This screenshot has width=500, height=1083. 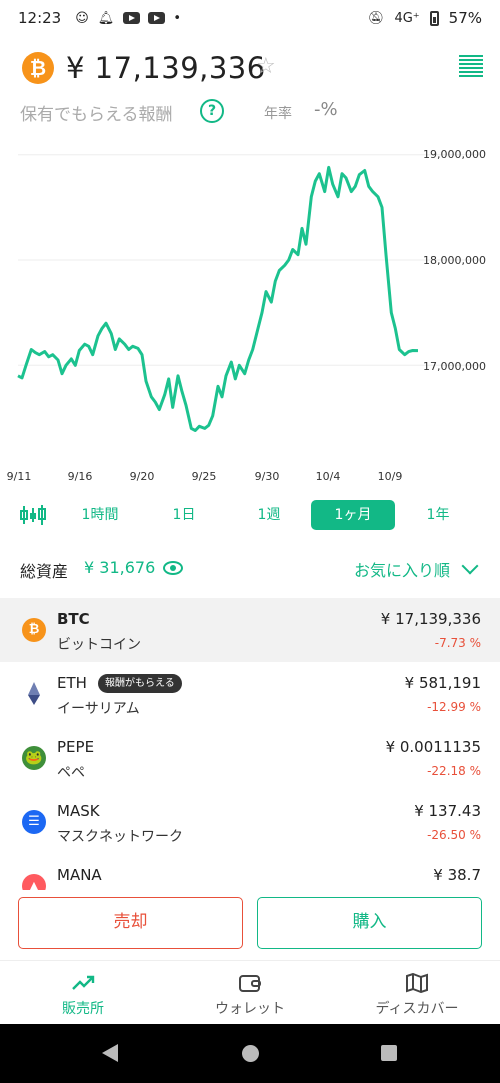 What do you see at coordinates (96, 115) in the screenshot?
I see `reward-label: 保有でもらえる報酬` at bounding box center [96, 115].